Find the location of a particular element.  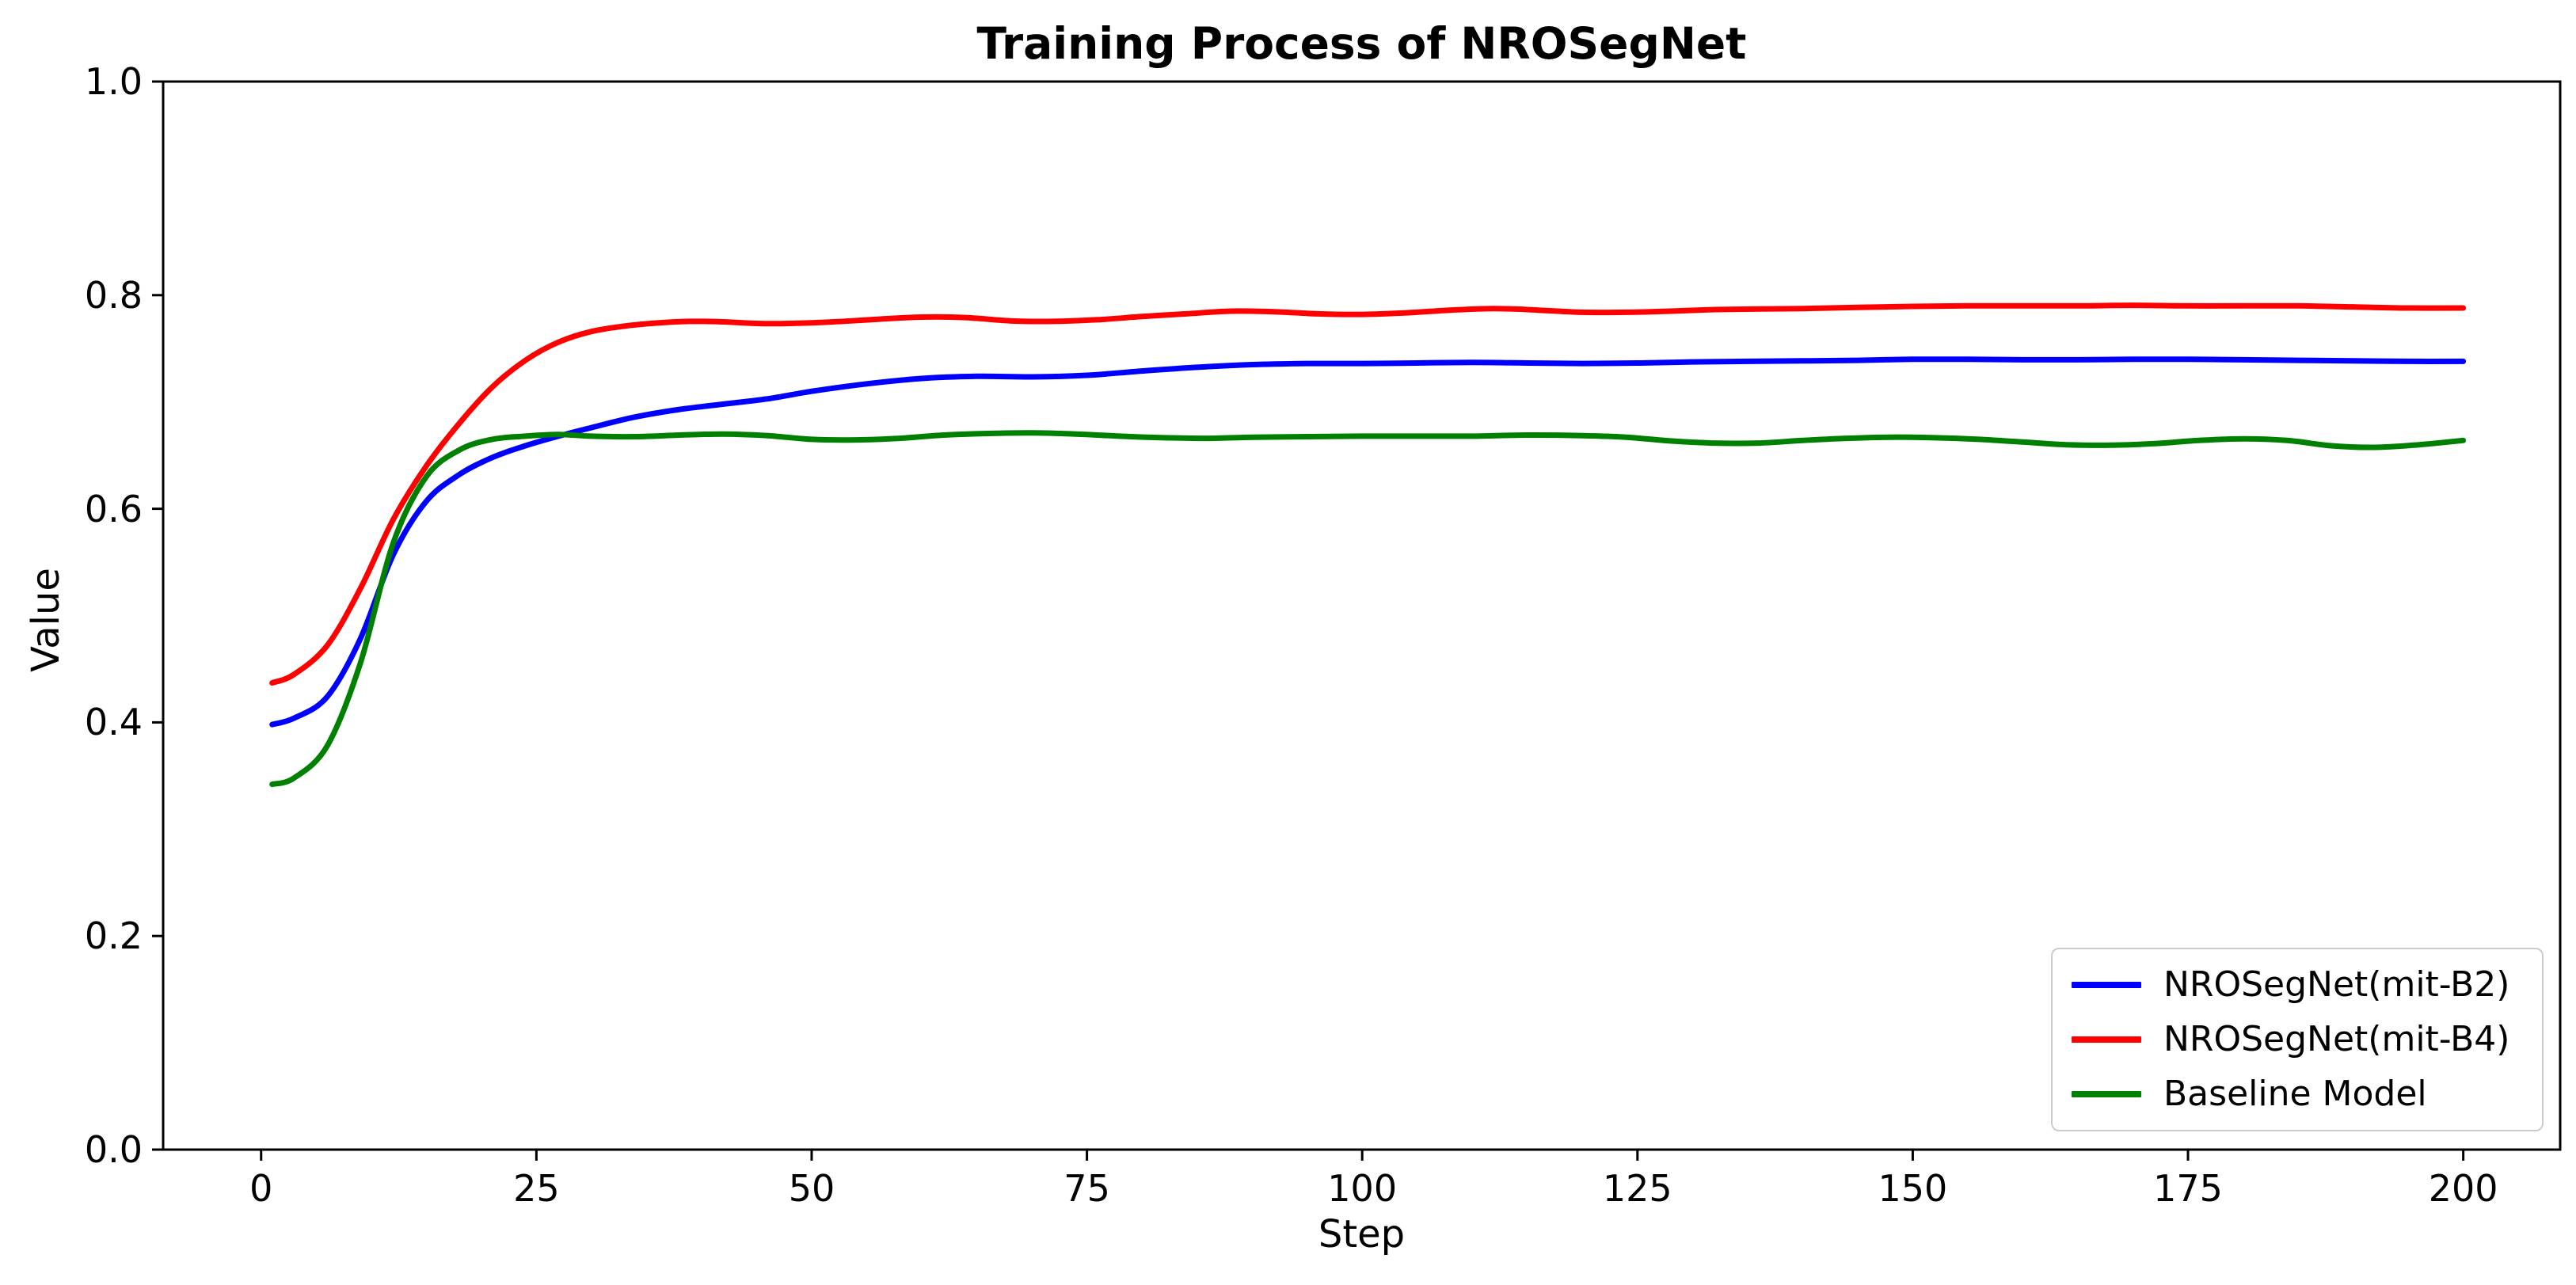

x-axis-label: Step is located at coordinates (1362, 1234).